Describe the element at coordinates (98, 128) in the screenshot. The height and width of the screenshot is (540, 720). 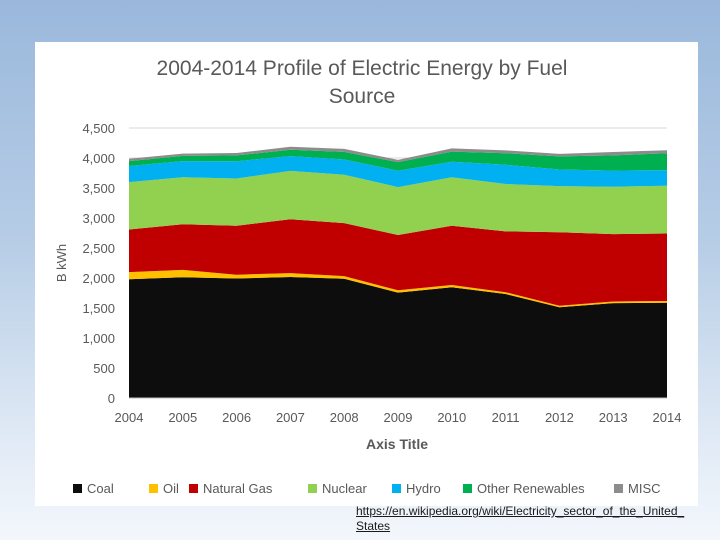
I see `y-tick-label: 4,500` at that location.